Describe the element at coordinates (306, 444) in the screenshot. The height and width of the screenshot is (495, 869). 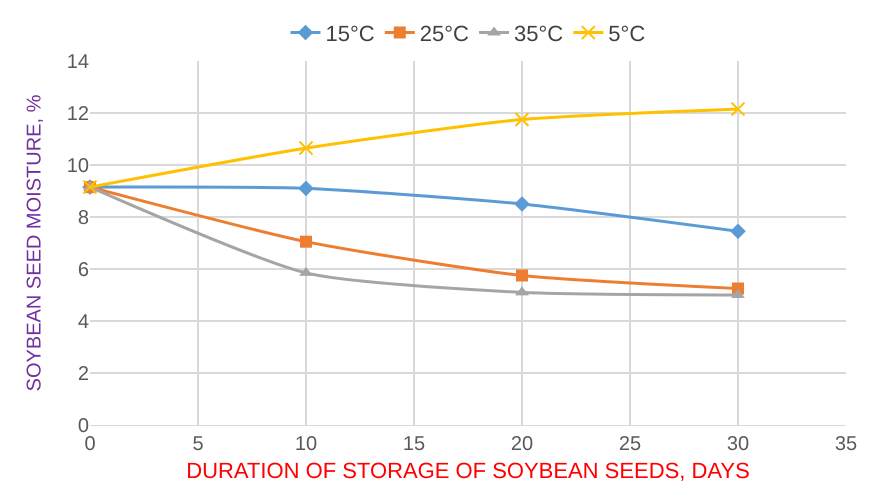
I see `x-tick-label: 10` at that location.